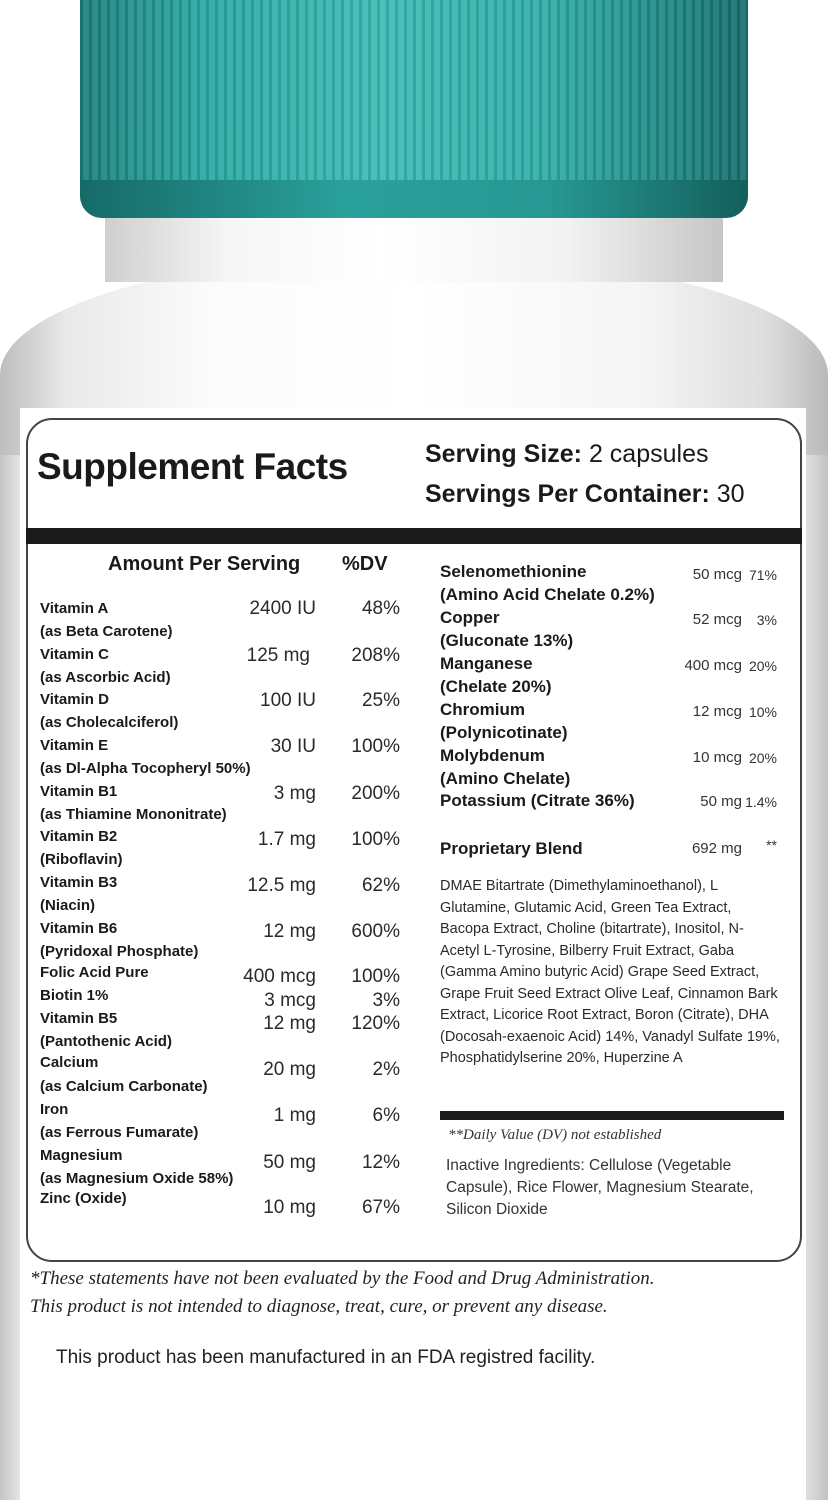  Describe the element at coordinates (74, 699) in the screenshot. I see `nutrient-name: Vitamin D` at that location.